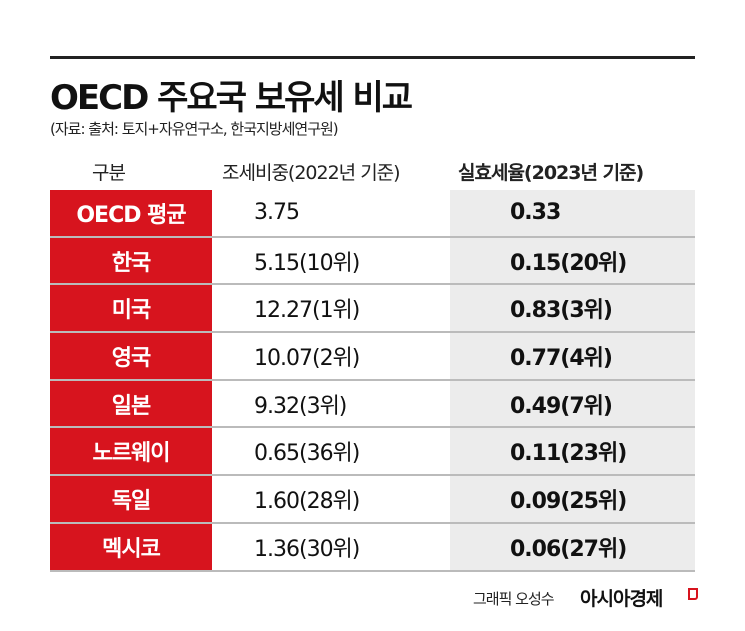 The image size is (745, 631). What do you see at coordinates (311, 173) in the screenshot?
I see `header-tax-share: 조세비중(2022년 기준)` at bounding box center [311, 173].